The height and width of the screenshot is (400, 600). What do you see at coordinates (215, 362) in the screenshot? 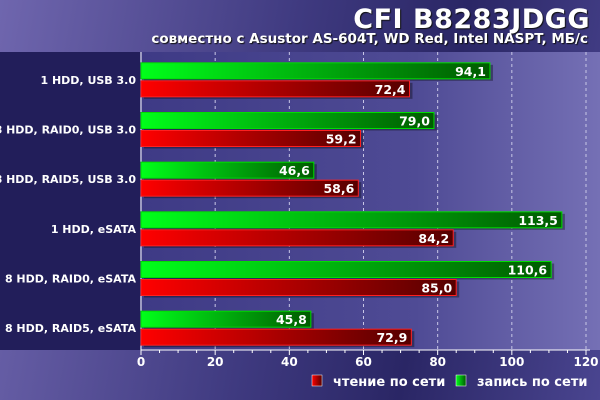
I see `x-tick-label: 20` at bounding box center [215, 362].